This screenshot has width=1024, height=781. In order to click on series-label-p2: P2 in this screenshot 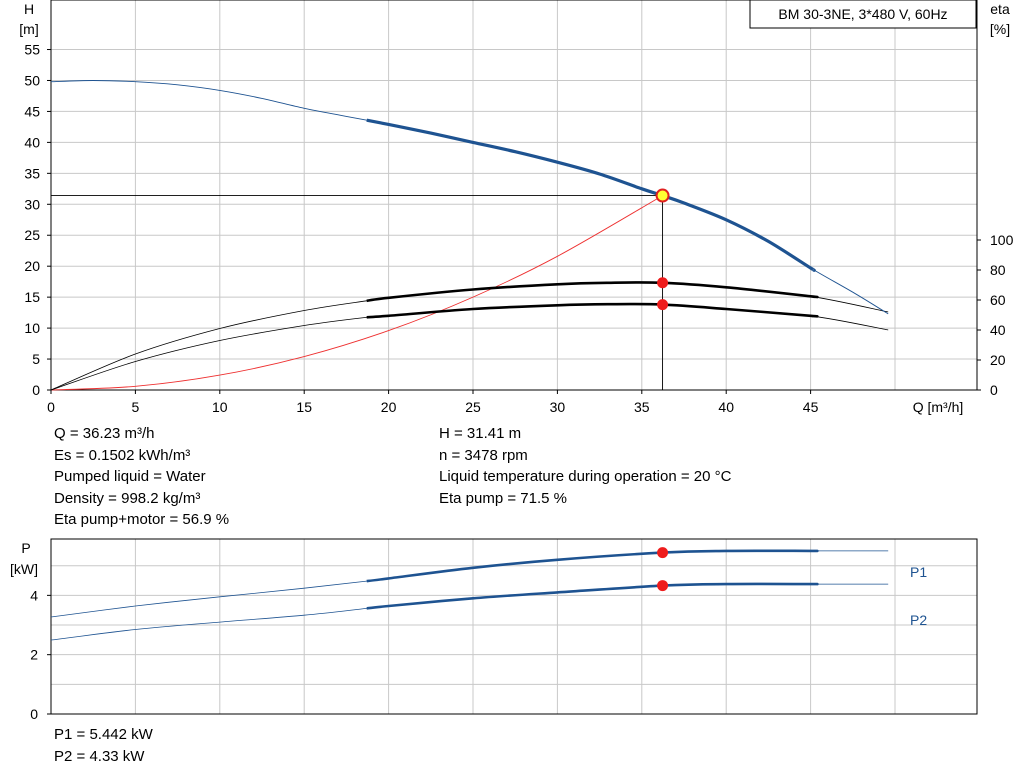, I will do `click(918, 620)`.